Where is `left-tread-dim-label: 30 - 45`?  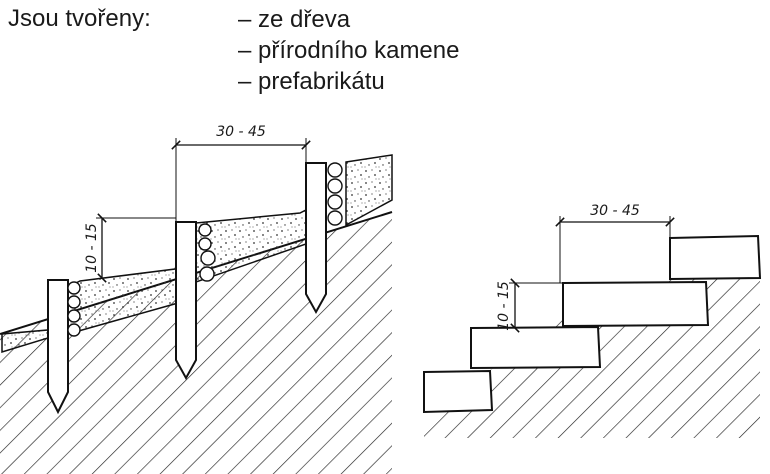
left-tread-dim-label: 30 - 45 is located at coordinates (241, 132).